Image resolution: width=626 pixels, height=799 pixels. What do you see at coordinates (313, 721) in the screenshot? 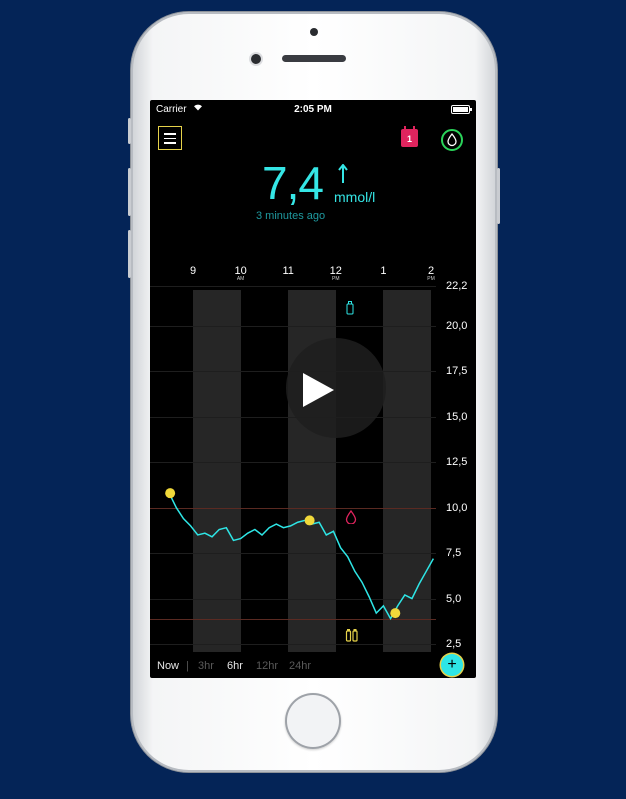
I see `home-button` at bounding box center [313, 721].